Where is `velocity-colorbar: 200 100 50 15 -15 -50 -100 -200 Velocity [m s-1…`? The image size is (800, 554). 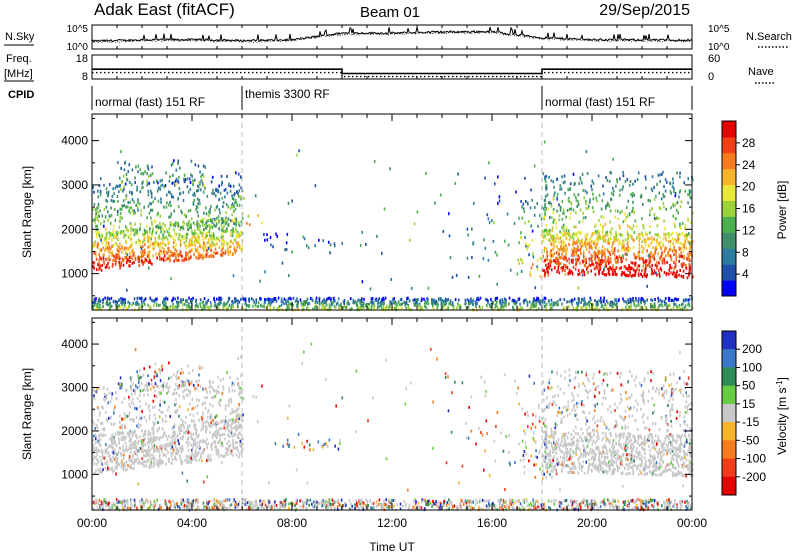
velocity-colorbar: 200 100 50 15 -15 -50 -100 -200 Velocity [m s-1… is located at coordinates (755, 413).